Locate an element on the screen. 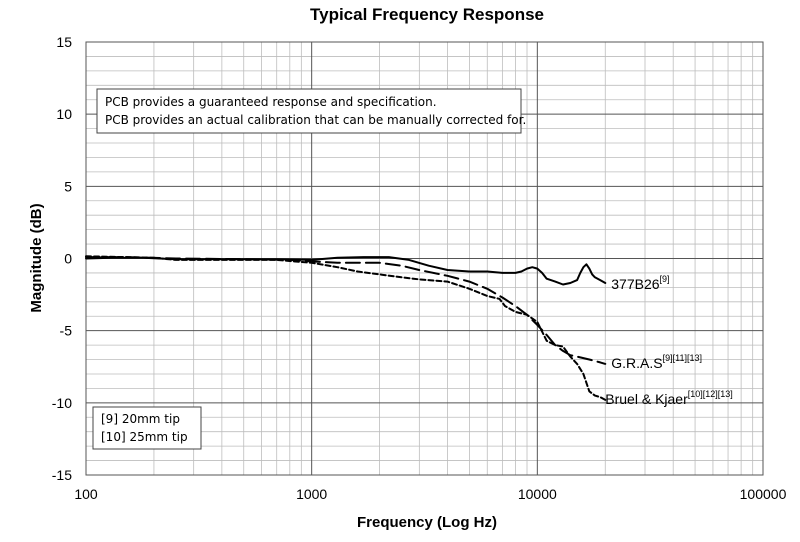  tip-legend-box is located at coordinates (147, 428).